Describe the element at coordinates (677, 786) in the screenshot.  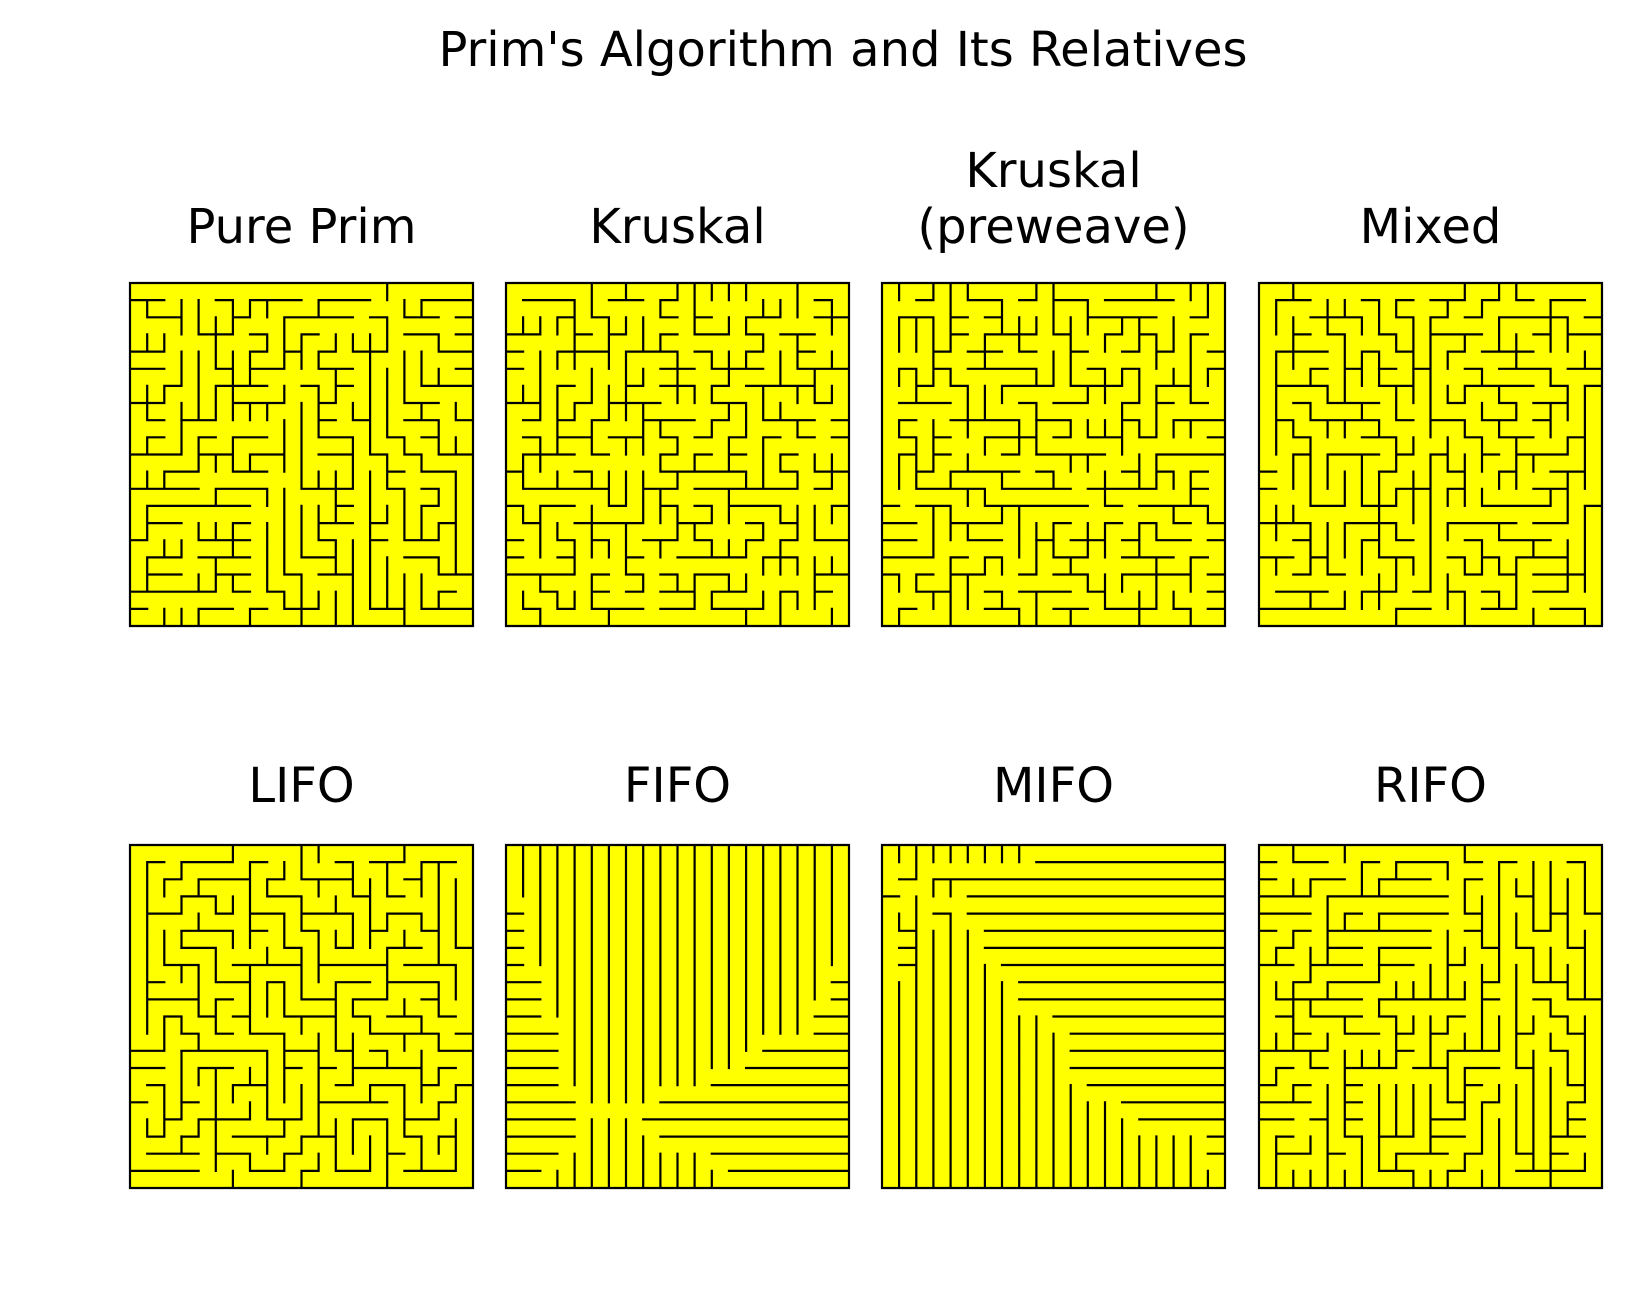
I see `panel-title: FIFO` at that location.